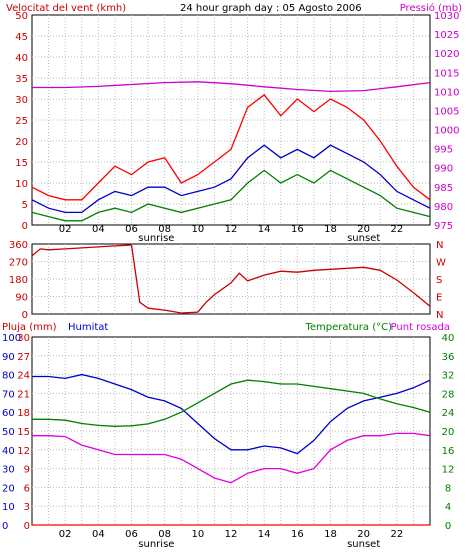  Describe the element at coordinates (363, 544) in the screenshot. I see `humidity-temperature-sunset-label: sunset` at that location.